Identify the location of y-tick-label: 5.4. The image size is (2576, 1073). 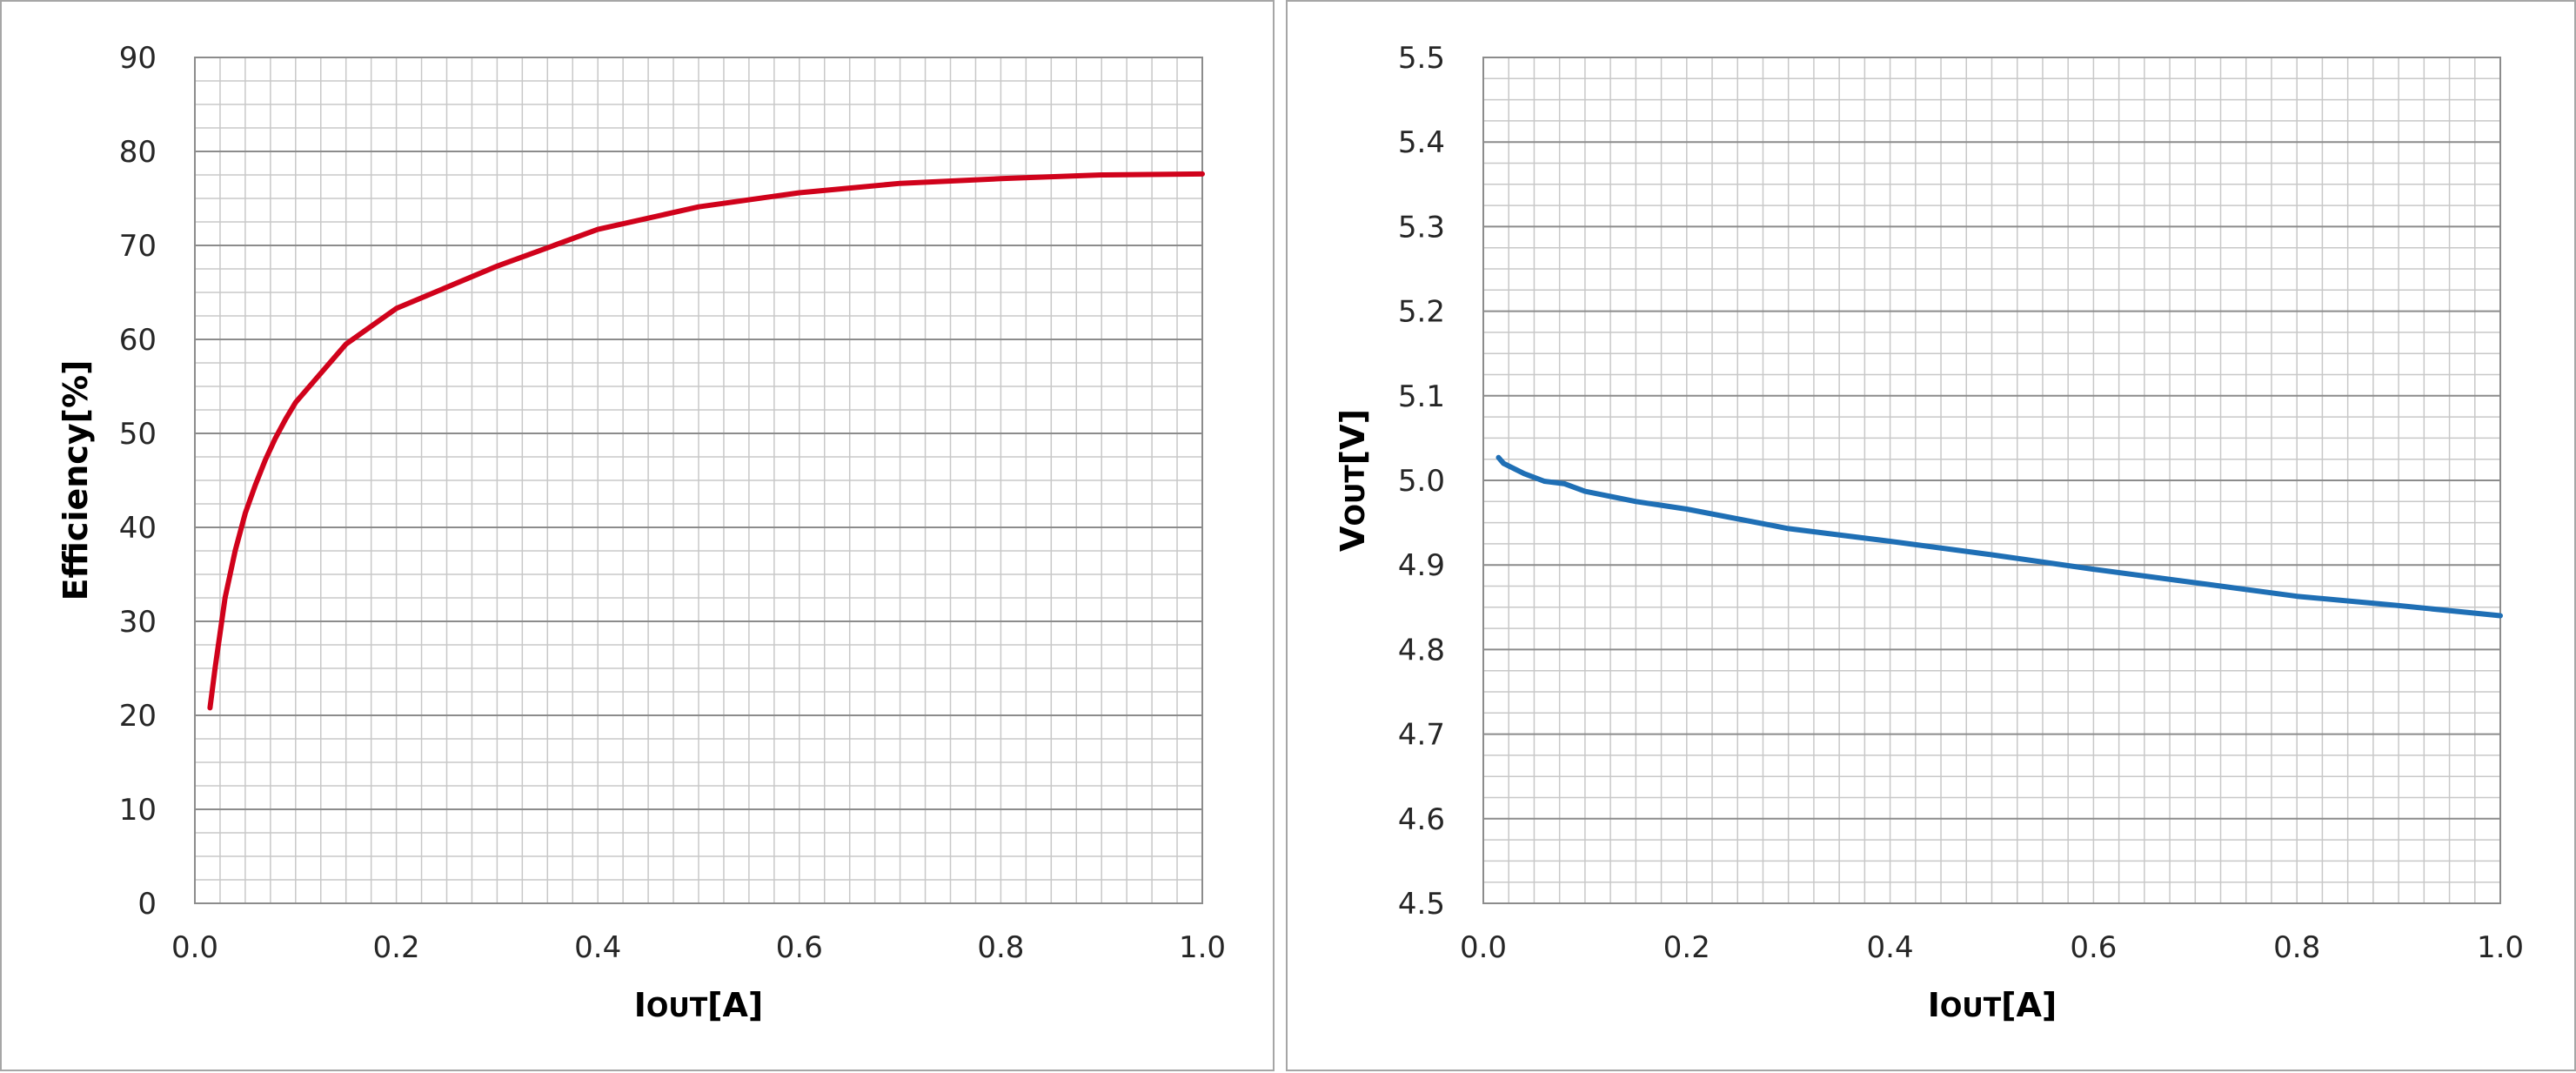
(1421, 142).